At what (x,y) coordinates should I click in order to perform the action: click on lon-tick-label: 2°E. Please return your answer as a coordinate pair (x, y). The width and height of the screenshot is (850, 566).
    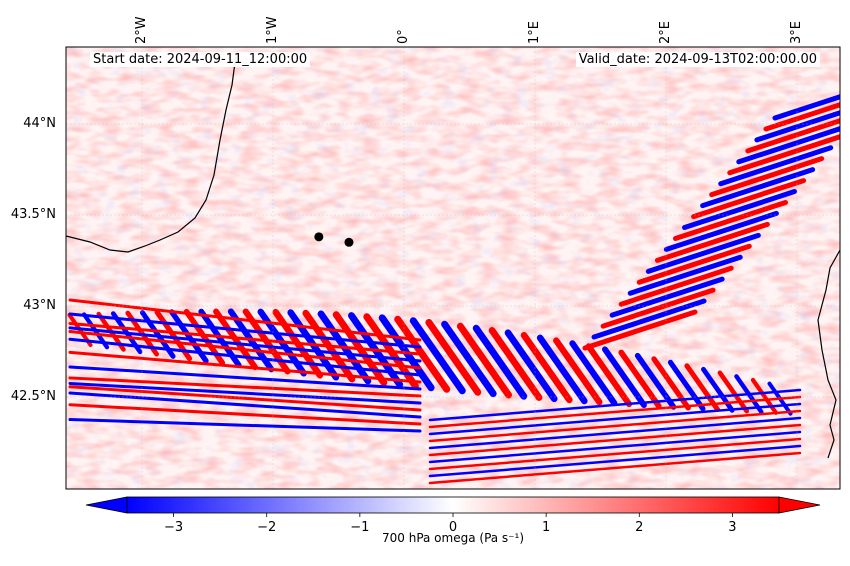
    Looking at the image, I should click on (665, 32).